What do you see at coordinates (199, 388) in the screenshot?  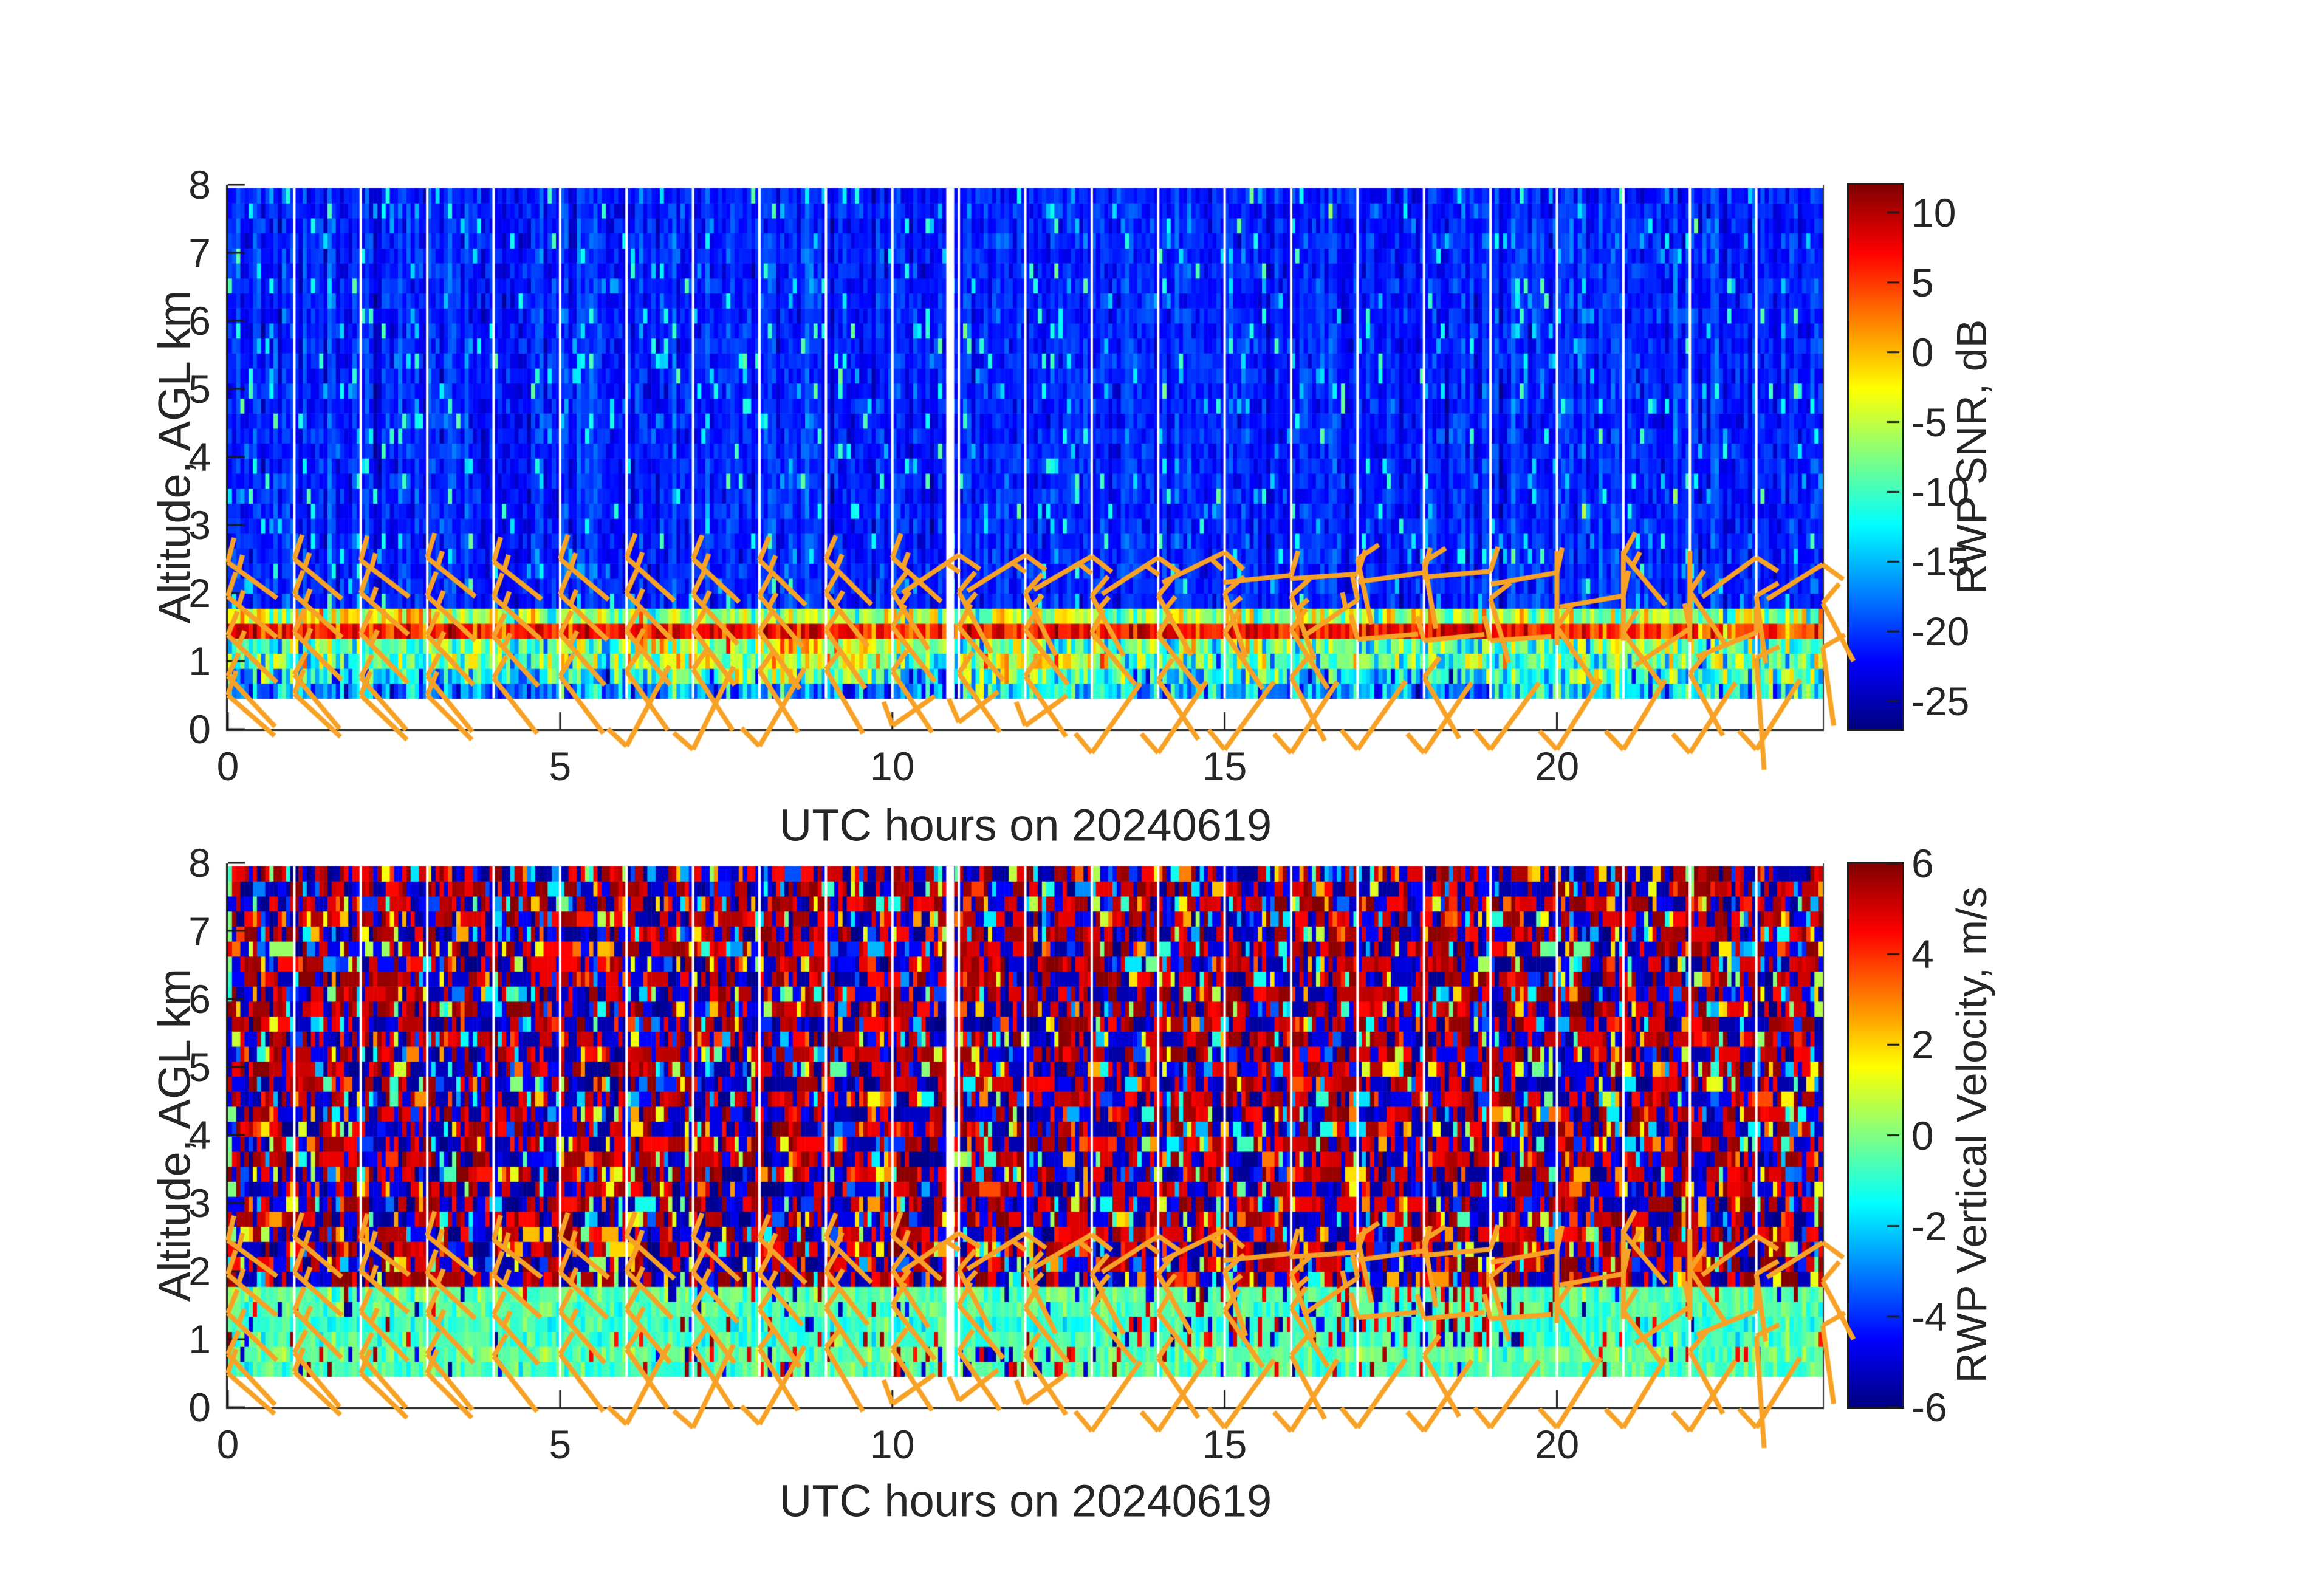 I see `top-y-tick-label: 5` at bounding box center [199, 388].